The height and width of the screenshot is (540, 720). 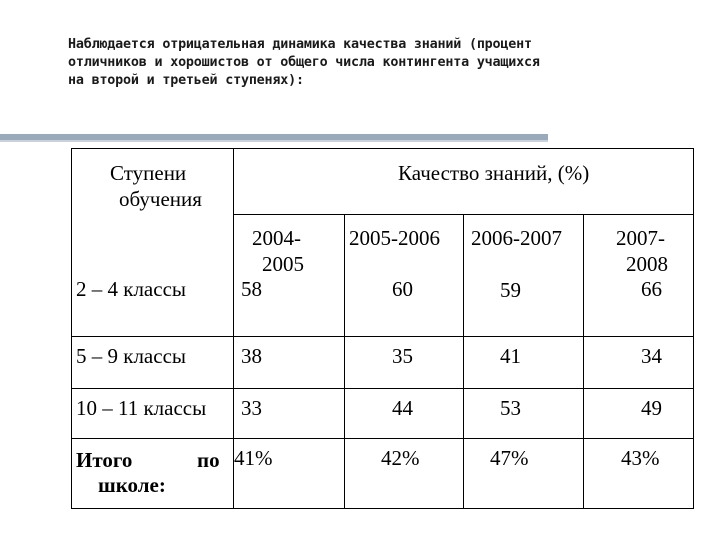 What do you see at coordinates (283, 264) in the screenshot?
I see `year-1-line-2: 2005` at bounding box center [283, 264].